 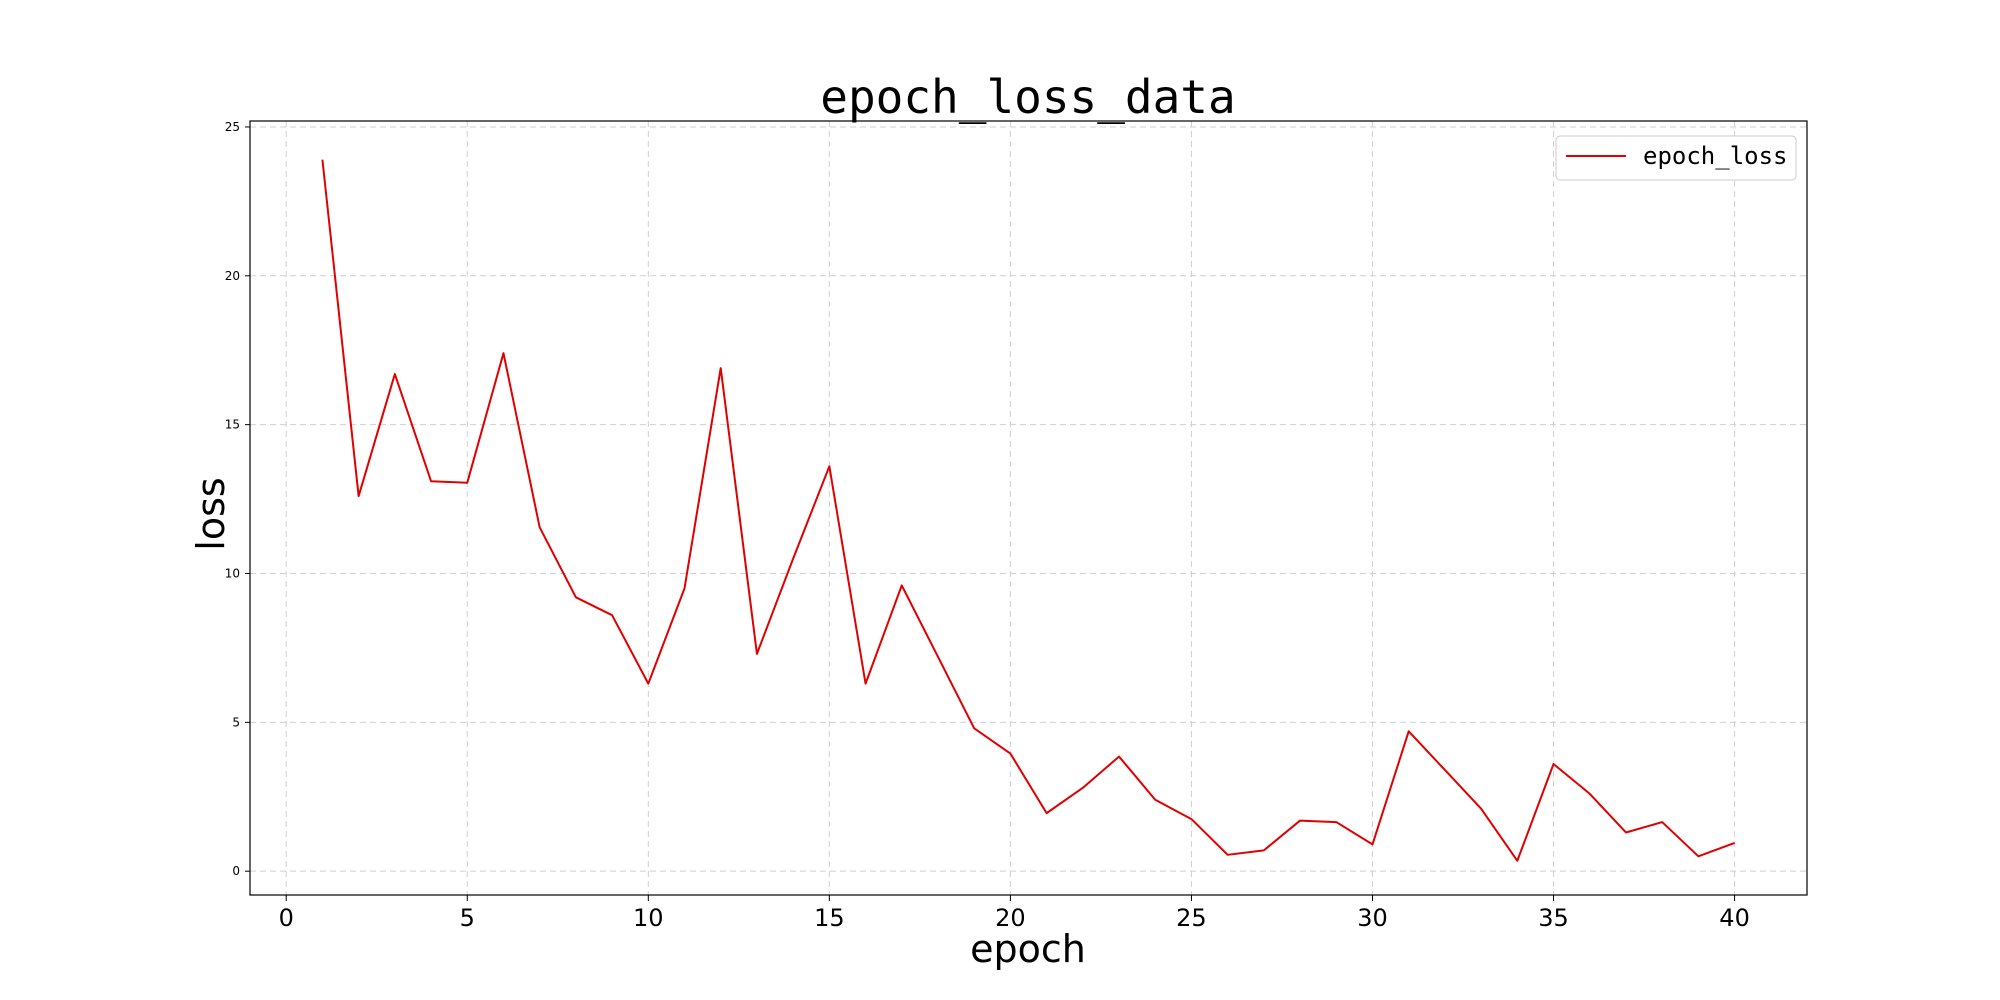 What do you see at coordinates (211, 513) in the screenshot?
I see `y-axis-label: loss` at bounding box center [211, 513].